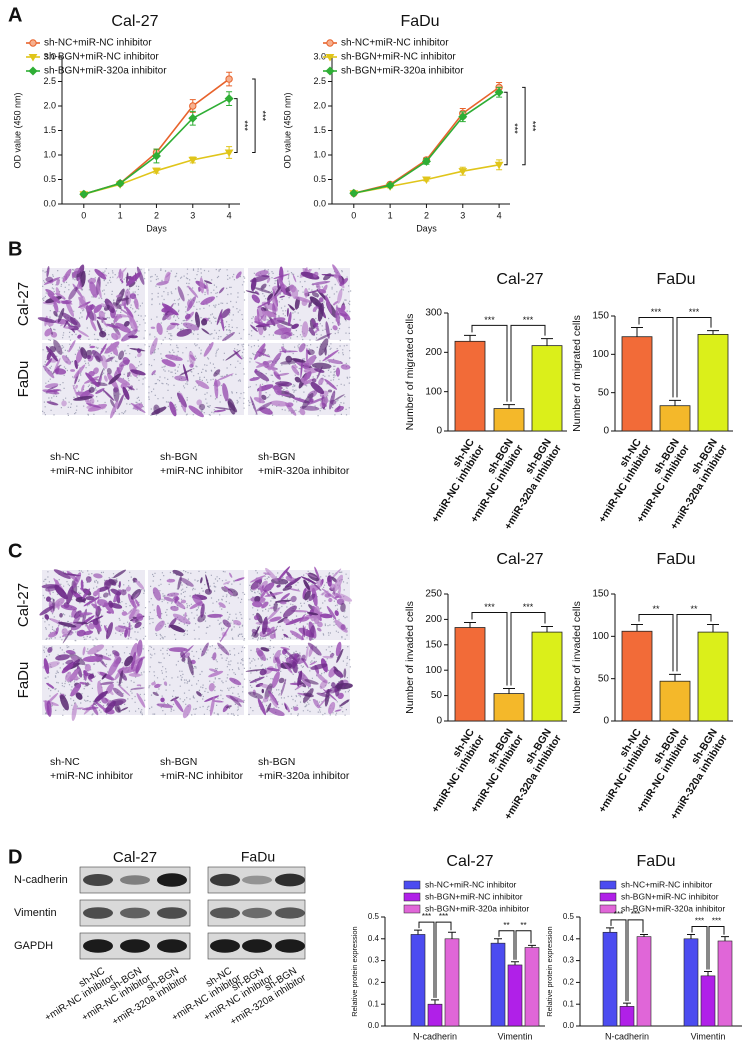  I want to click on y-tick-label: 0, so click(606, 431).